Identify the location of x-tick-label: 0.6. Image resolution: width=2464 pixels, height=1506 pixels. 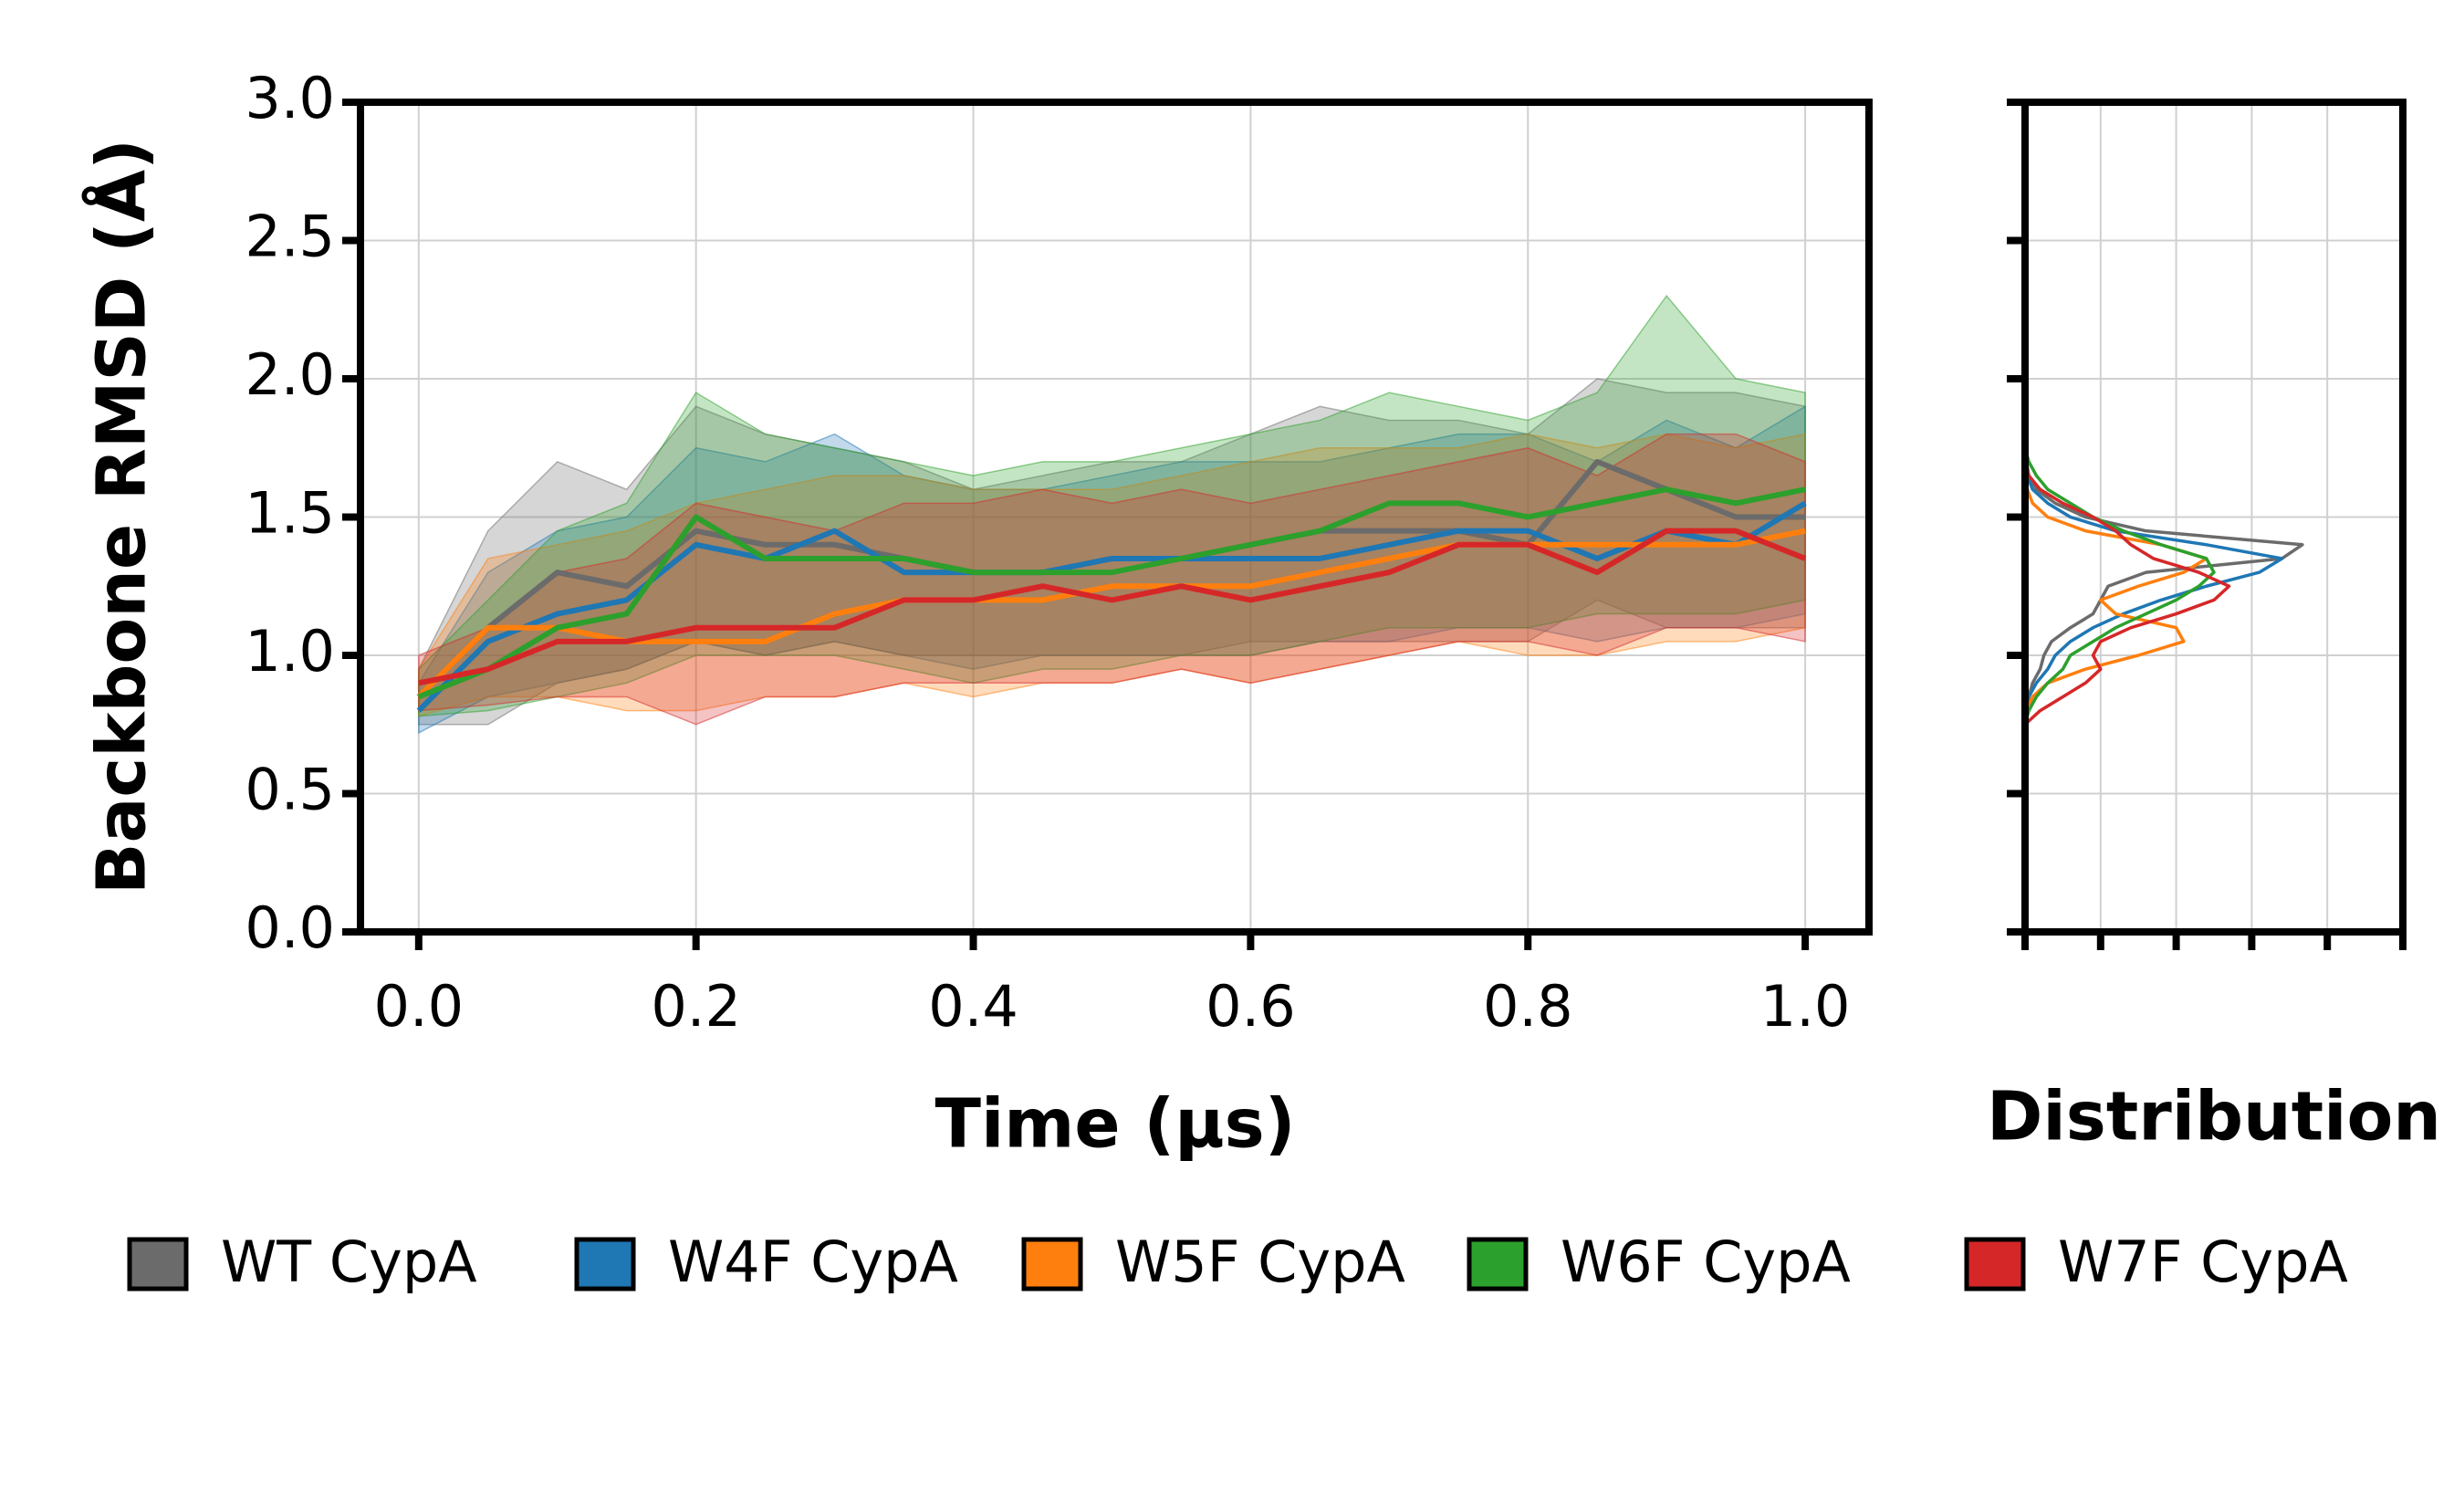
(1251, 1006).